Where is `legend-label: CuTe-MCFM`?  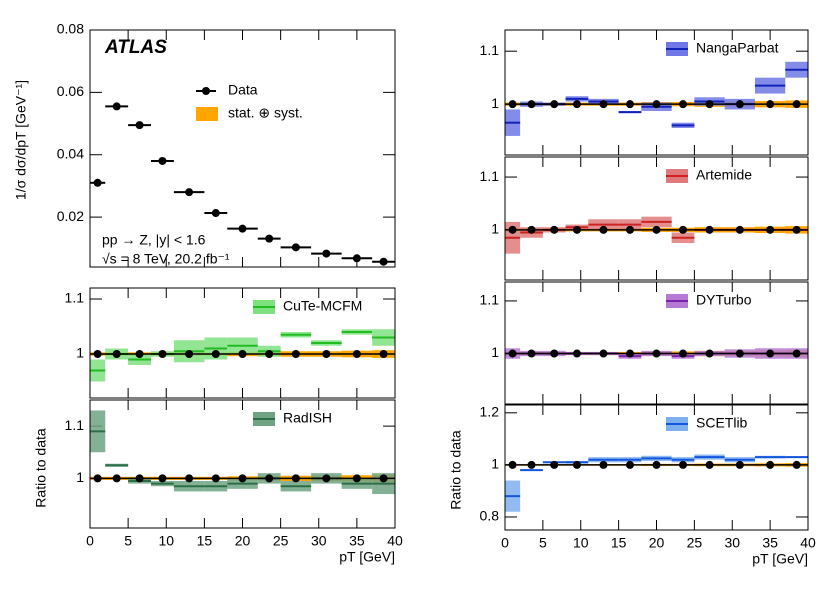
legend-label: CuTe-MCFM is located at coordinates (322, 306).